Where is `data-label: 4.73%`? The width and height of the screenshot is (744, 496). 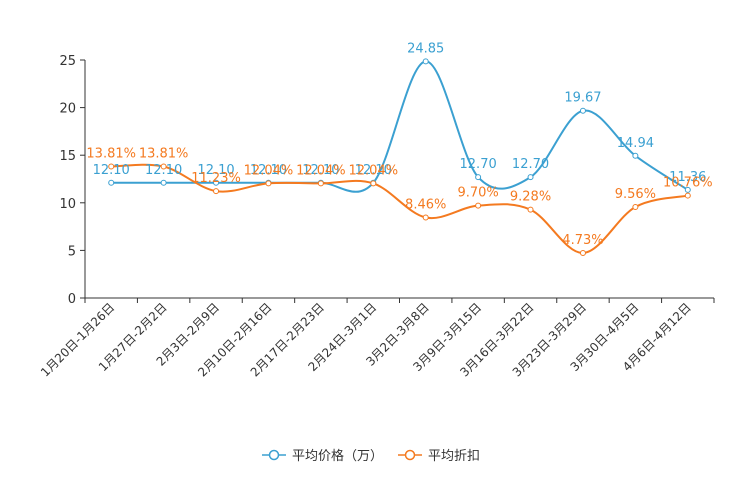
data-label: 4.73% is located at coordinates (582, 240).